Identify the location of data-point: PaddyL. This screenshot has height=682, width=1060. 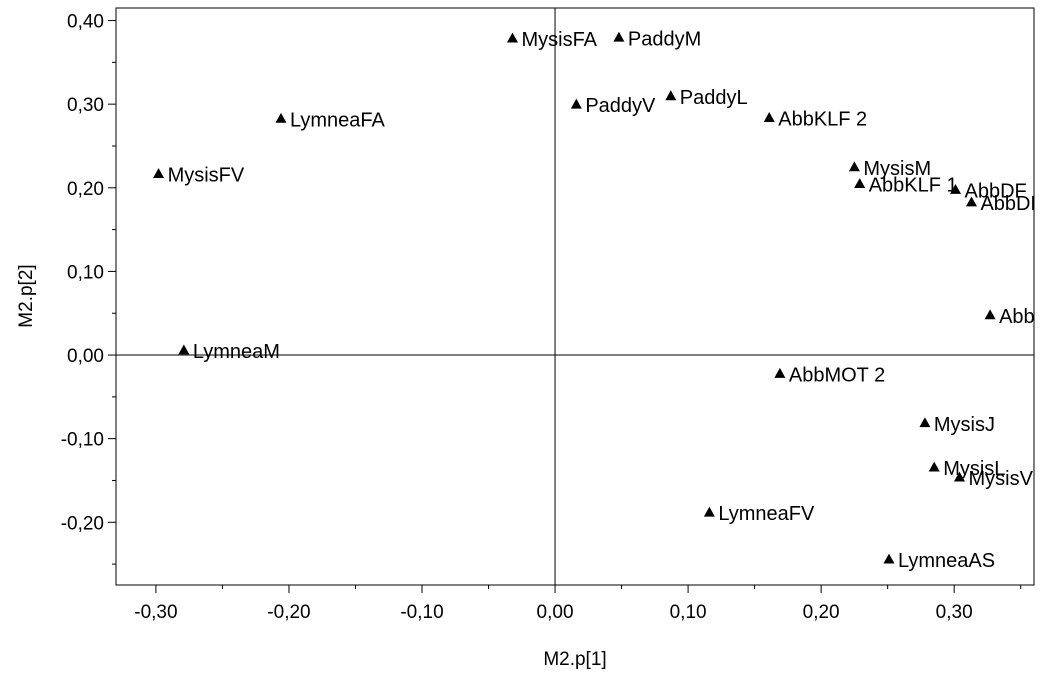
(706, 98).